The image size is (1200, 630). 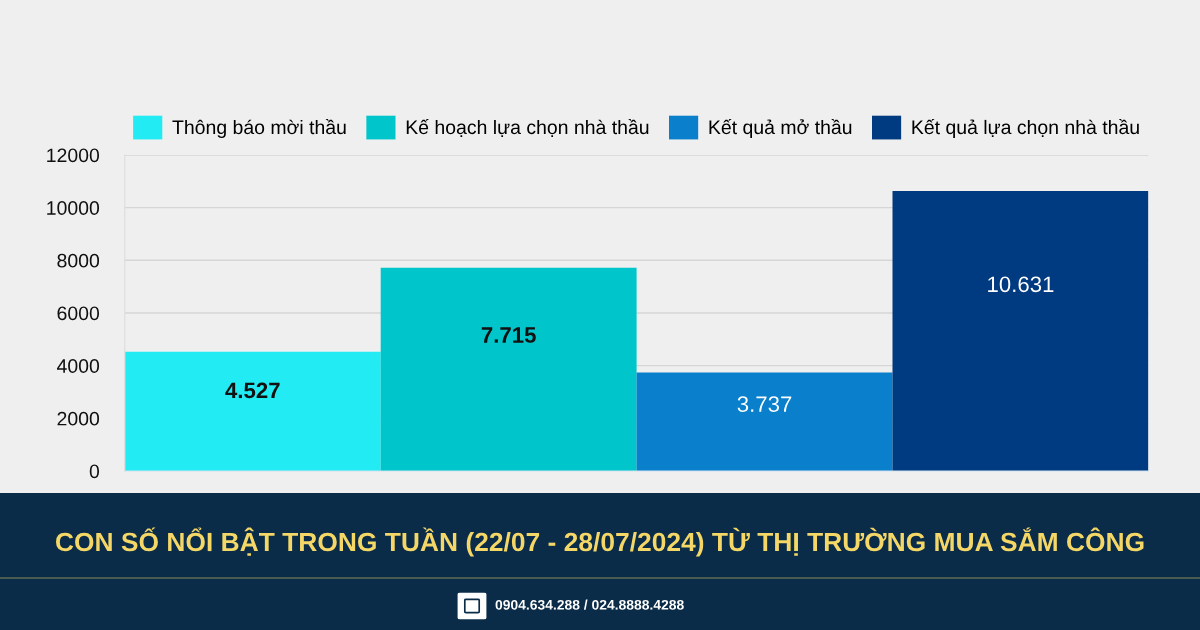 I want to click on y-tick-label: 6000, so click(x=78, y=313).